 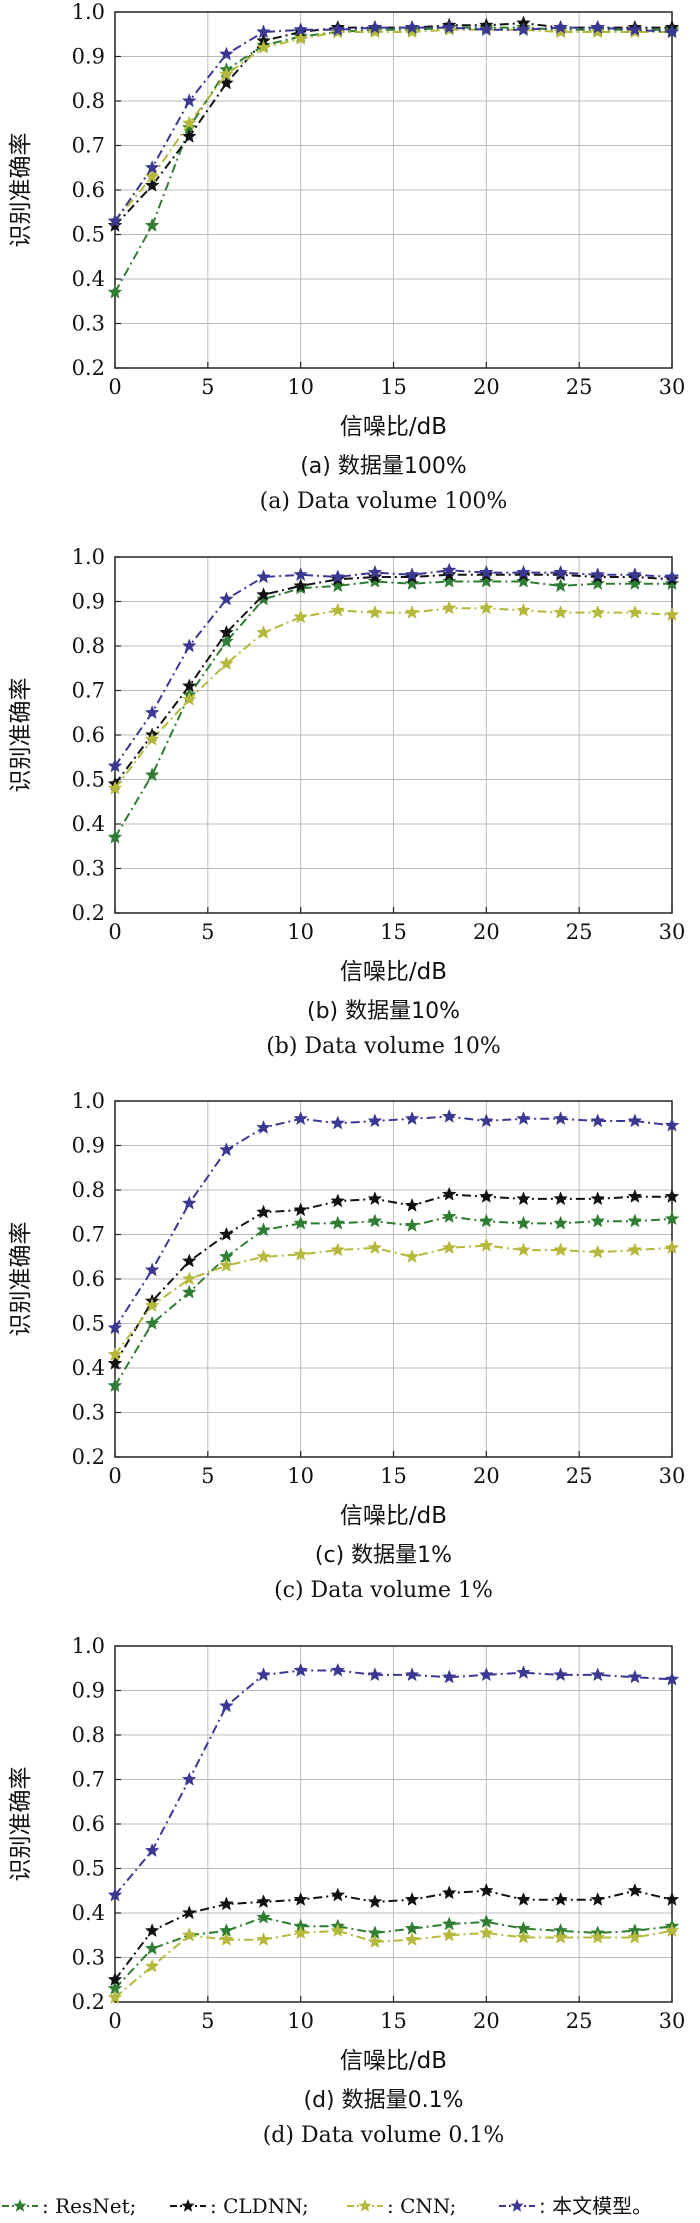 I want to click on x-tick-label: 0, so click(x=114, y=1476).